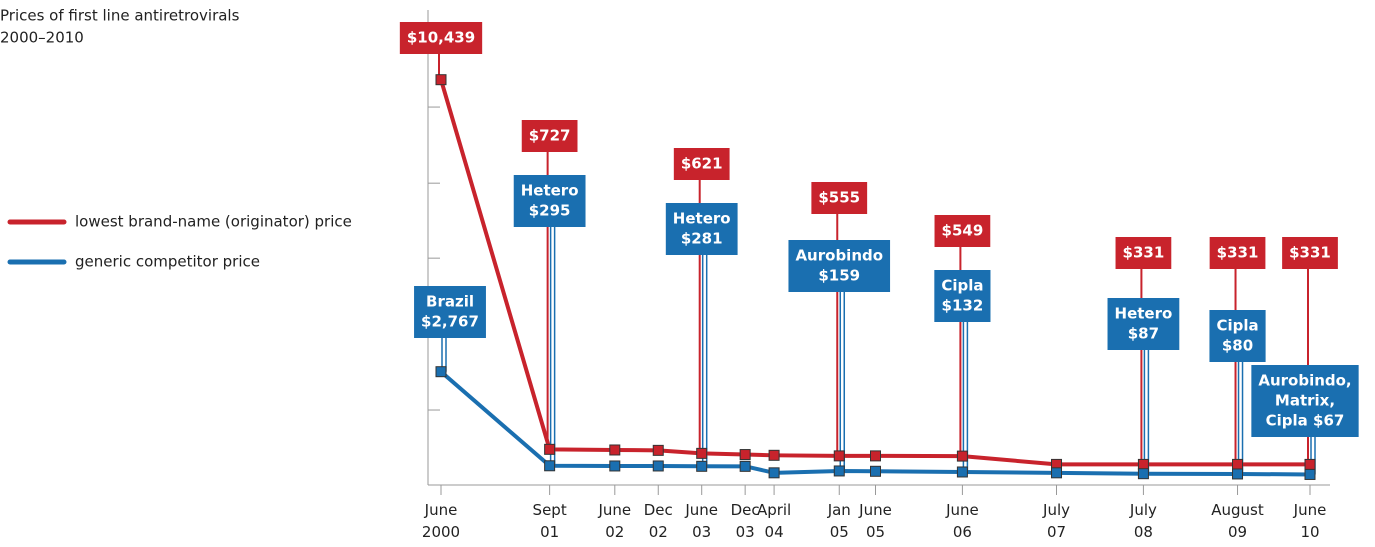 The width and height of the screenshot is (1375, 547). What do you see at coordinates (658, 521) in the screenshot?
I see `x-tick-label: Dec 02` at bounding box center [658, 521].